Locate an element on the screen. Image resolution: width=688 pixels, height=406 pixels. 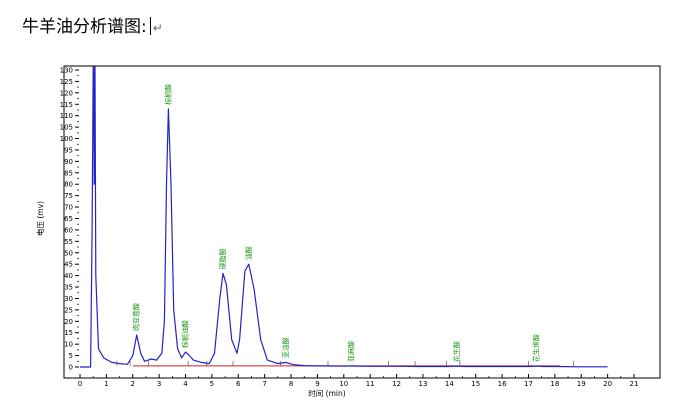
x-axis-title: 时间 (min) is located at coordinates (326, 393).